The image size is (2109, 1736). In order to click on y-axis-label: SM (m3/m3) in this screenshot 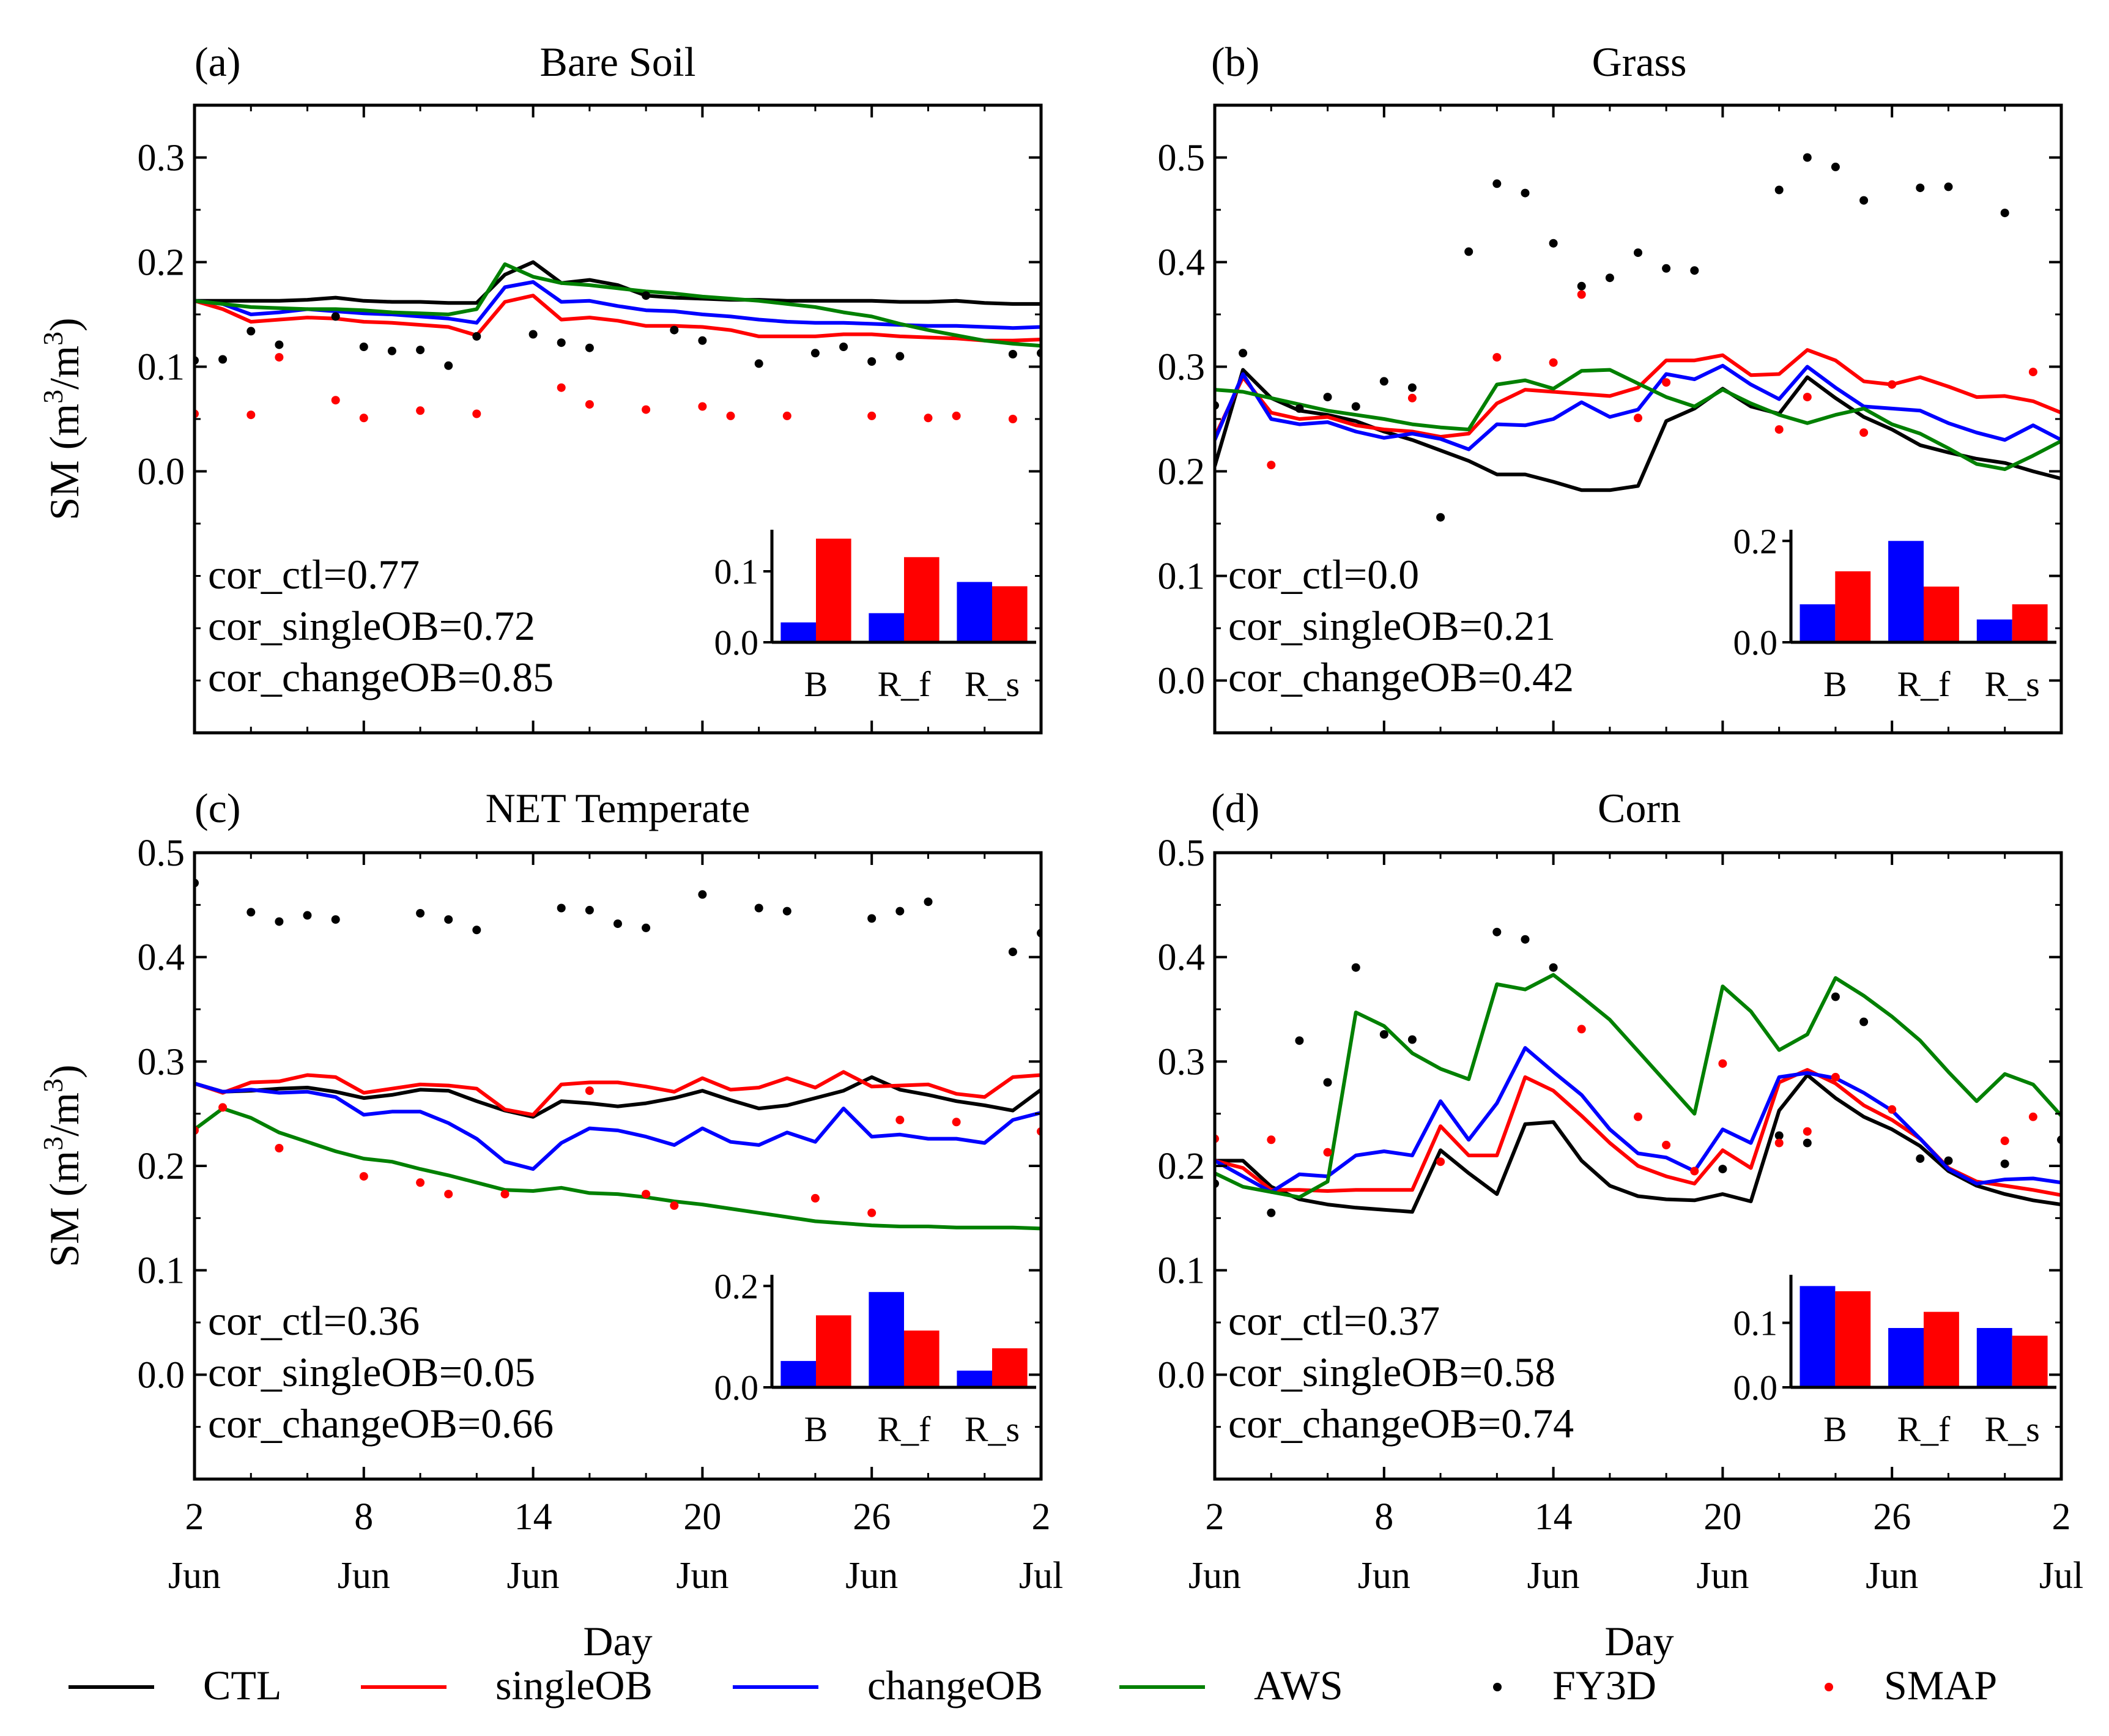, I will do `click(62, 1165)`.